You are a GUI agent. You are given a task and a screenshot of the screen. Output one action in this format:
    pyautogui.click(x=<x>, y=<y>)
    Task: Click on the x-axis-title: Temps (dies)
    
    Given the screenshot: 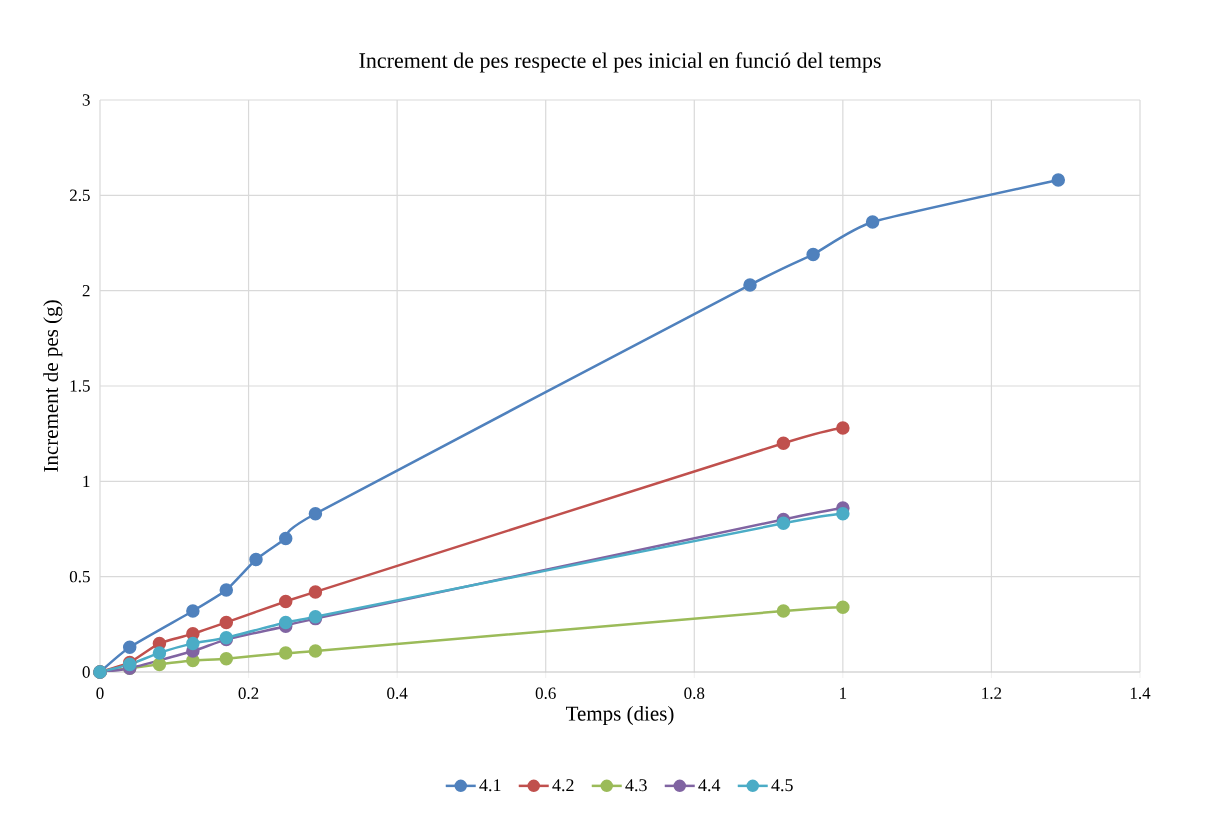 What is the action you would take?
    pyautogui.click(x=620, y=715)
    